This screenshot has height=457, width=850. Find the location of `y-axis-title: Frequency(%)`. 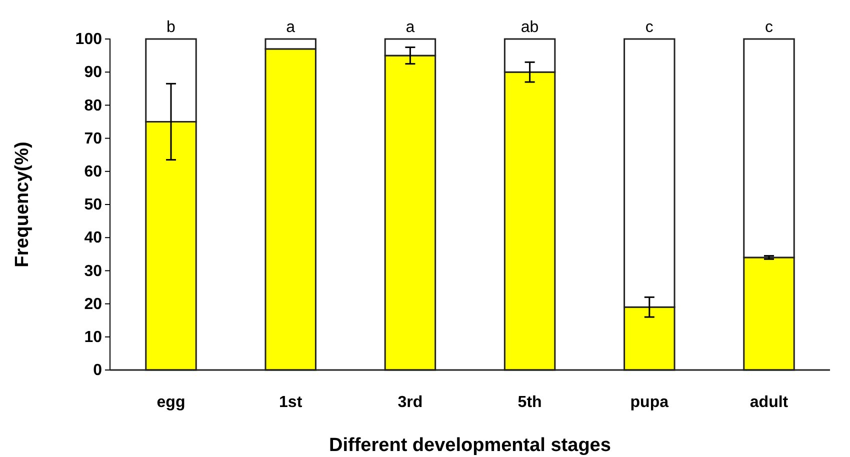

y-axis-title: Frequency(%) is located at coordinates (22, 205).